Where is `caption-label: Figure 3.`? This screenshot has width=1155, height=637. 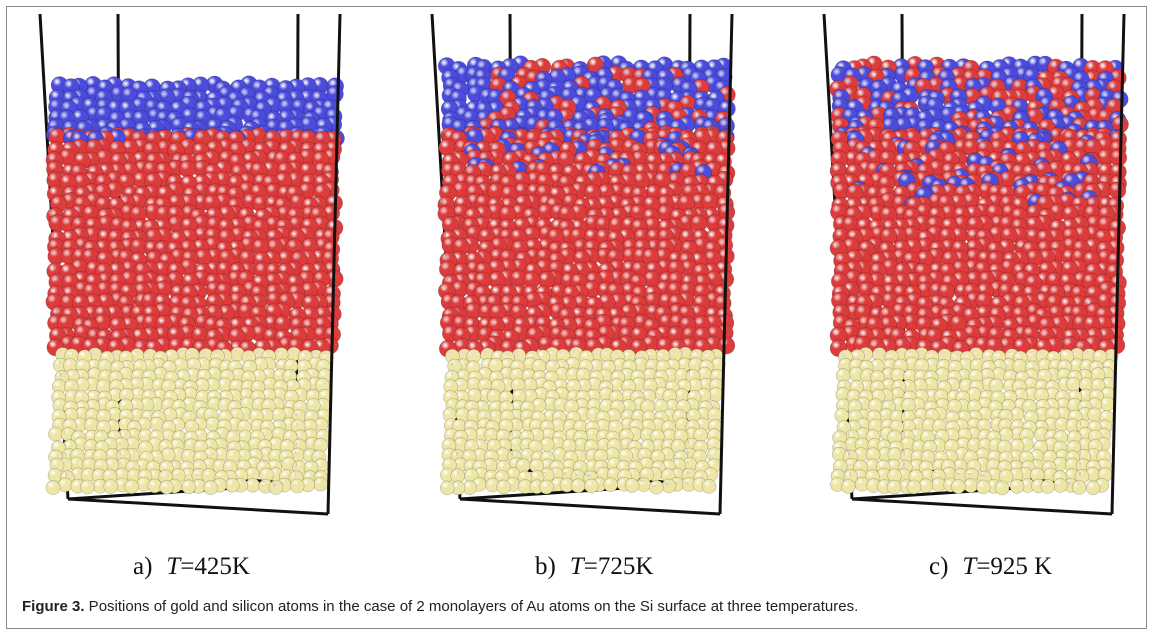 caption-label: Figure 3. is located at coordinates (53, 606).